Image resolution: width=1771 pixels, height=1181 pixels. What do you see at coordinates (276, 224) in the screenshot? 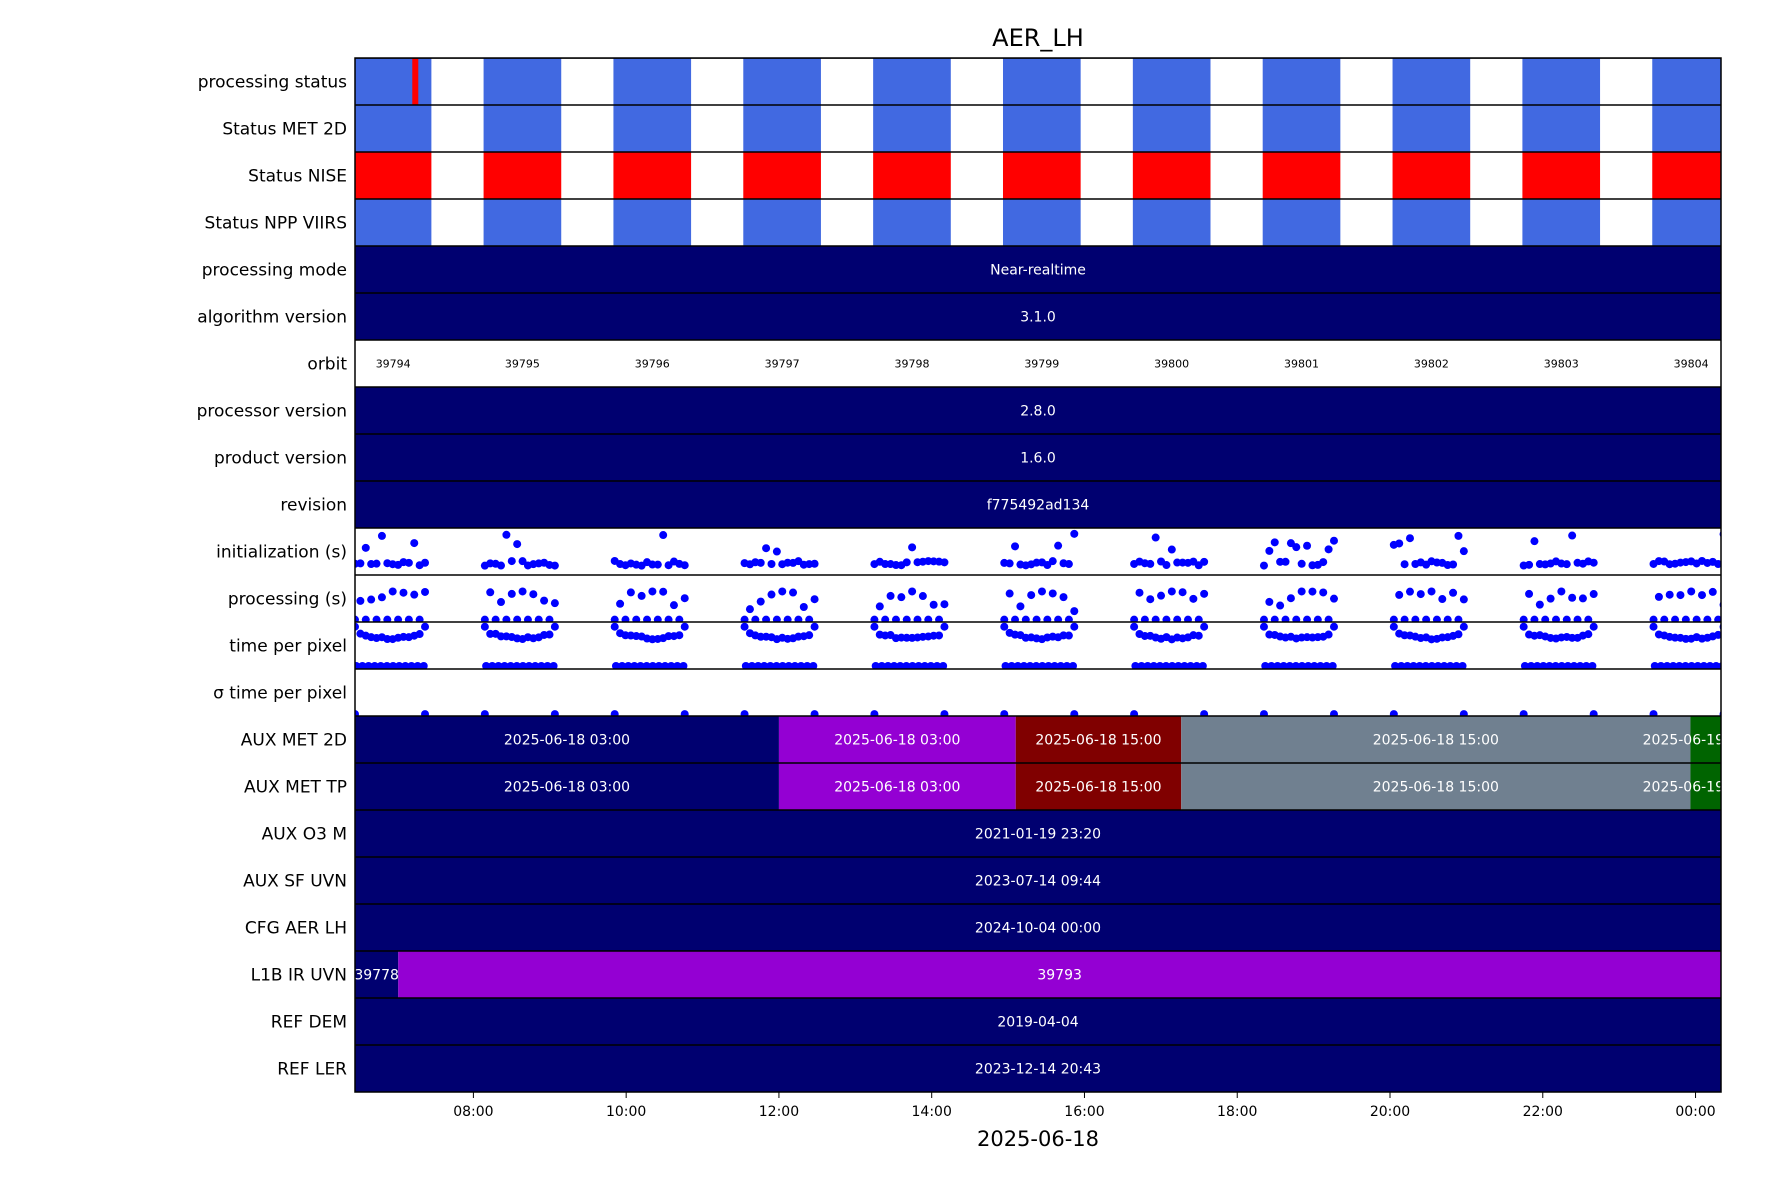
I see `row-label: Status NPP VIIRS` at bounding box center [276, 224].